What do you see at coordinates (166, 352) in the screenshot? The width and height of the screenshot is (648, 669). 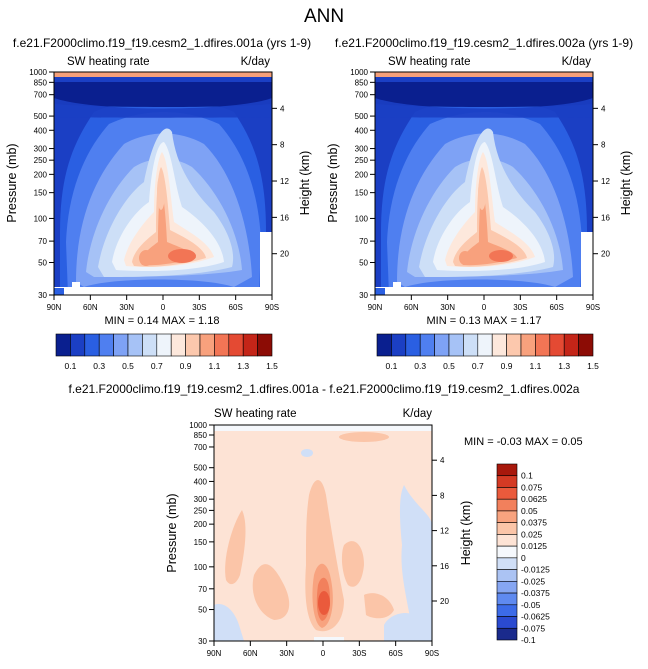 I see `colorbar-abs-left: 0.1 0.3 0.5 0.7 0.9 1.1 1.3 1.5` at bounding box center [166, 352].